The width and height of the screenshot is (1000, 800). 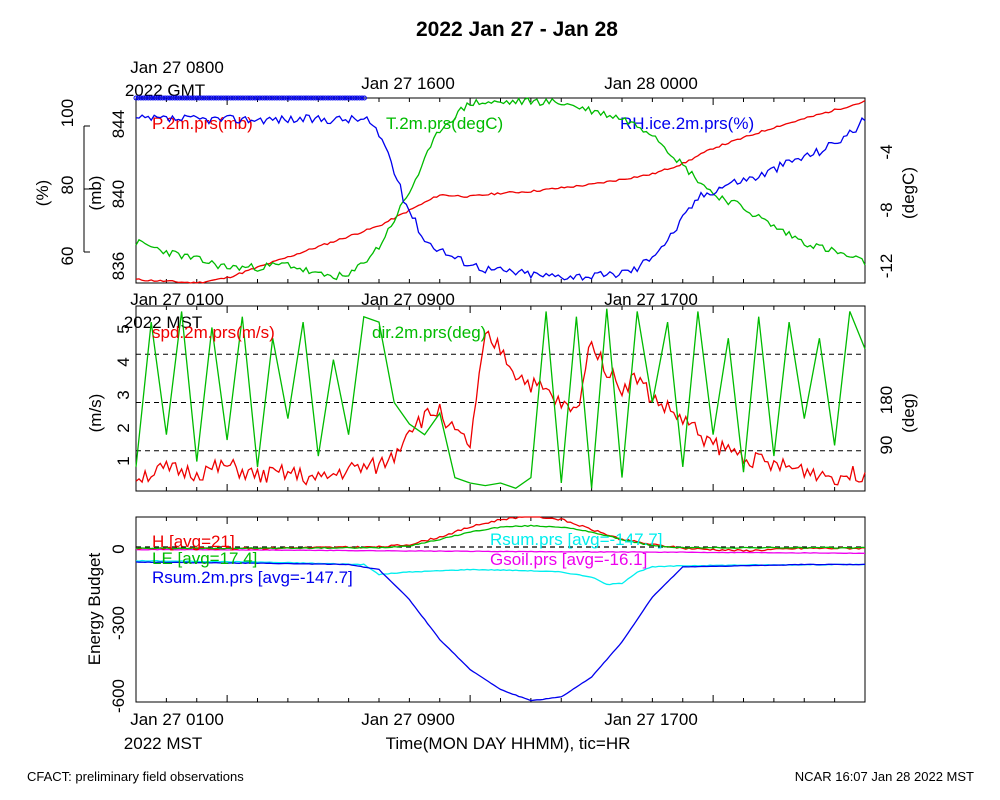 I want to click on panel-1-rh-tick-100: 100, so click(x=67, y=113).